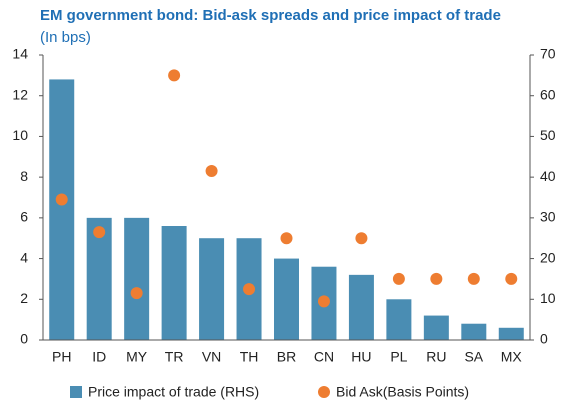 The image size is (565, 404). I want to click on y-tick-label: 4, so click(24, 257).